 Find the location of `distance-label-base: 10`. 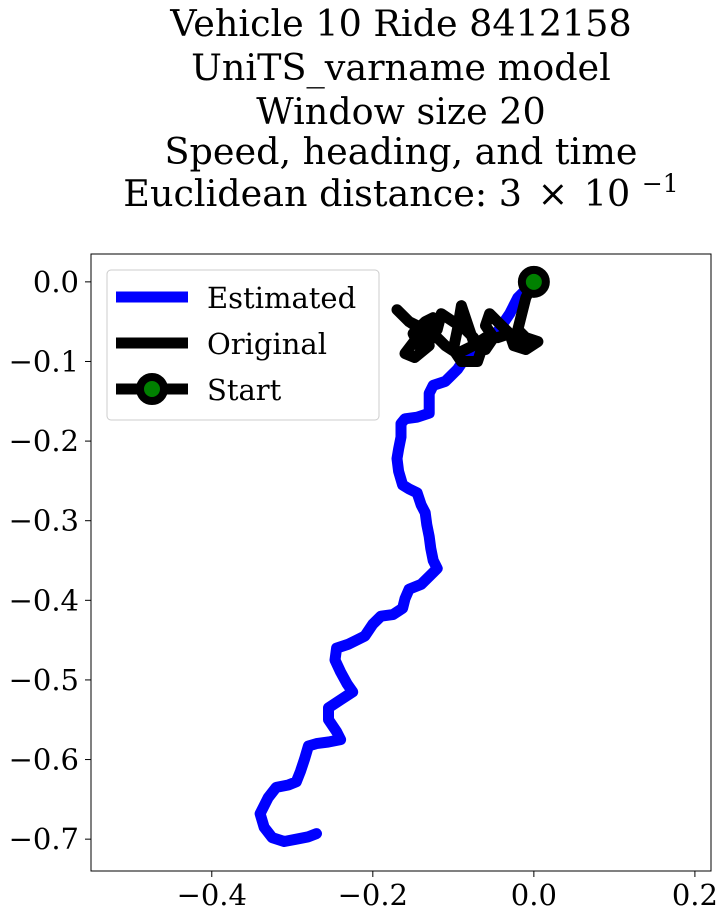

distance-label-base: 10 is located at coordinates (607, 193).